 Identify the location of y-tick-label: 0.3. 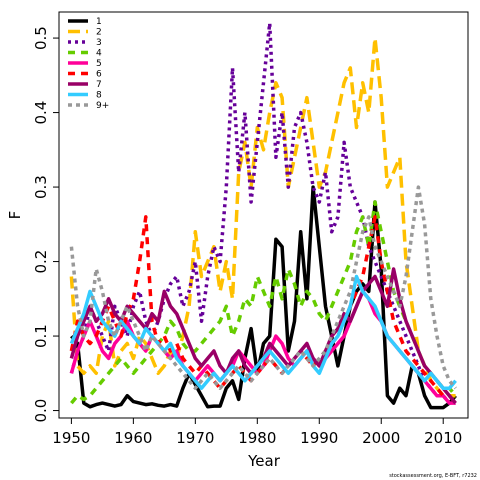
(41, 187).